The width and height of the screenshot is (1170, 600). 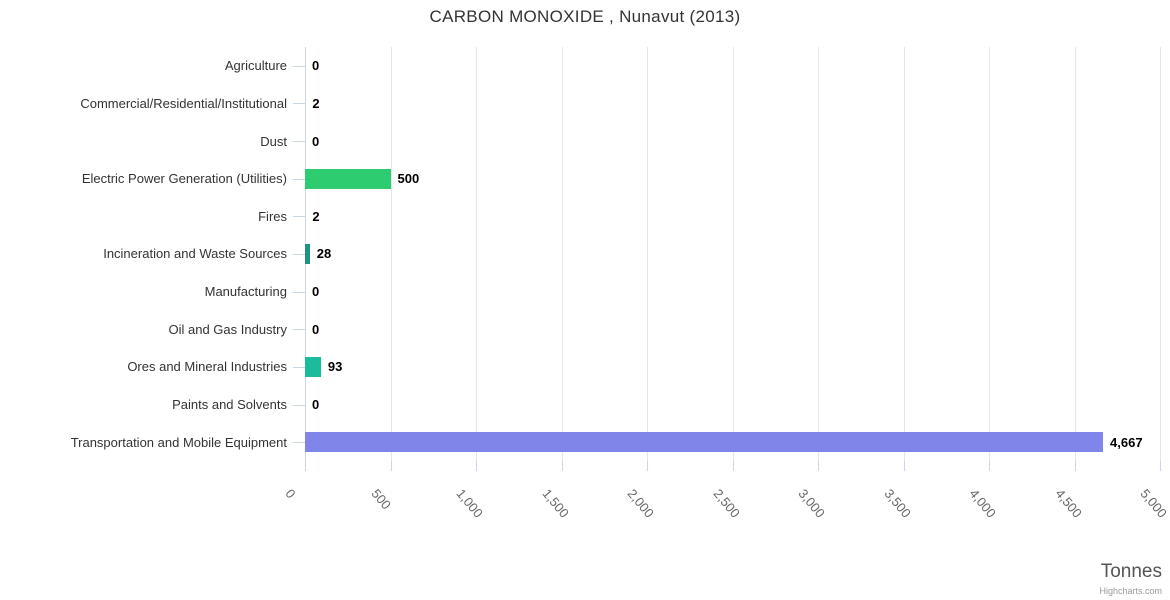 What do you see at coordinates (178, 442) in the screenshot?
I see `category-label: Transportation and Mobile Equipment` at bounding box center [178, 442].